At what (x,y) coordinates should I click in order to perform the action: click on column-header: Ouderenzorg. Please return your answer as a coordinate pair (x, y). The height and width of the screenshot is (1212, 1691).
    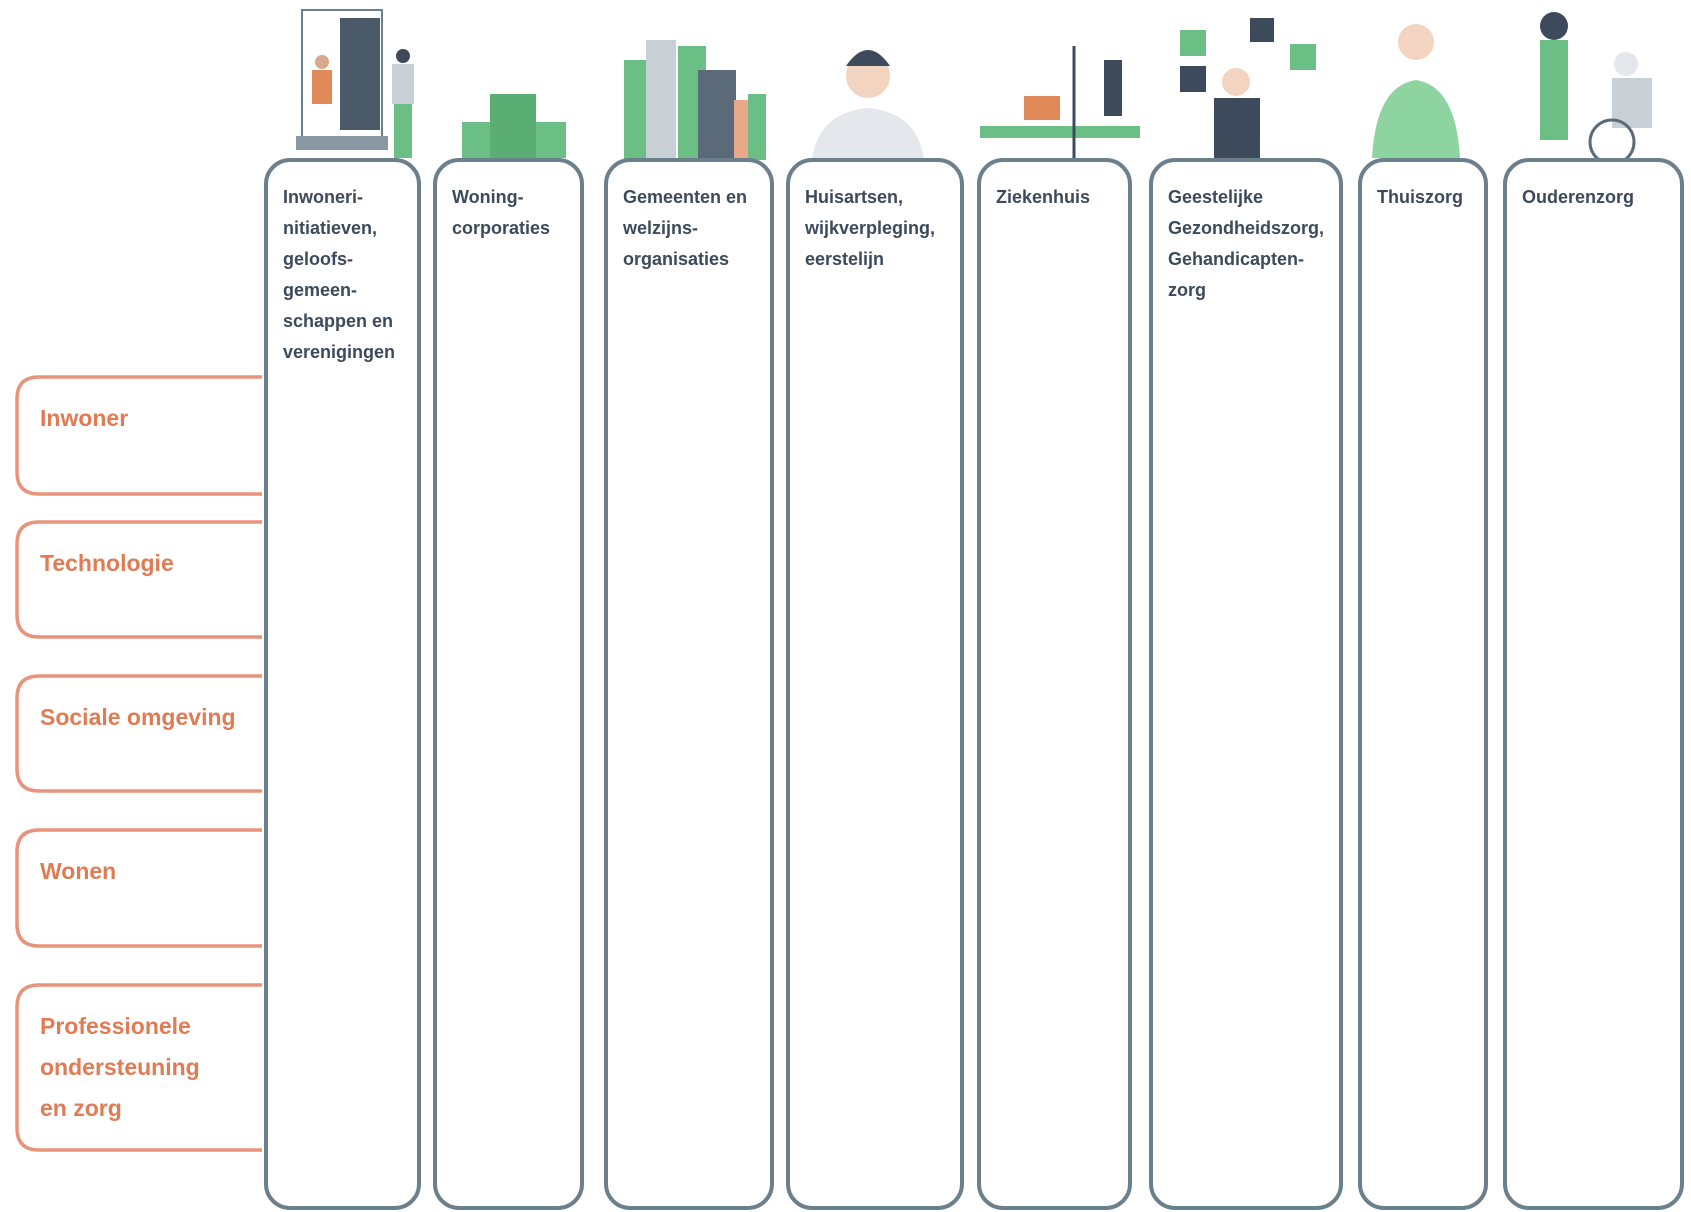
    Looking at the image, I should click on (1578, 197).